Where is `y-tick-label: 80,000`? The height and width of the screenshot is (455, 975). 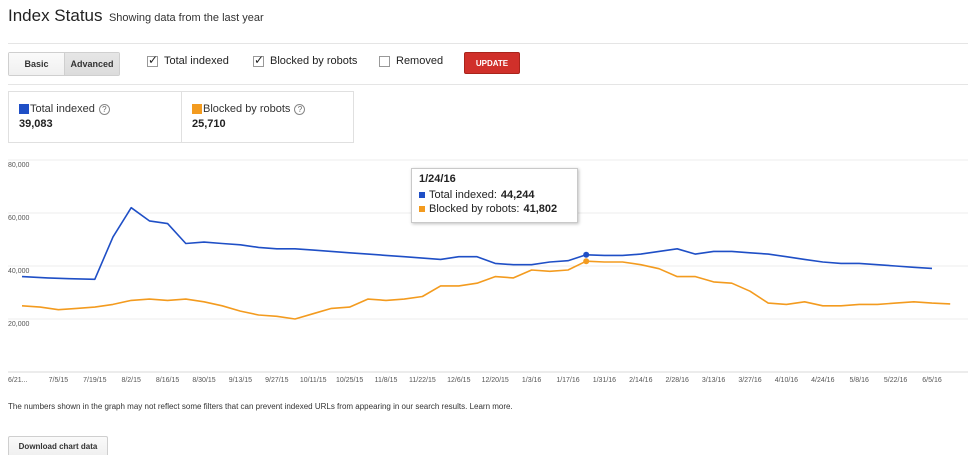
y-tick-label: 80,000 is located at coordinates (19, 165).